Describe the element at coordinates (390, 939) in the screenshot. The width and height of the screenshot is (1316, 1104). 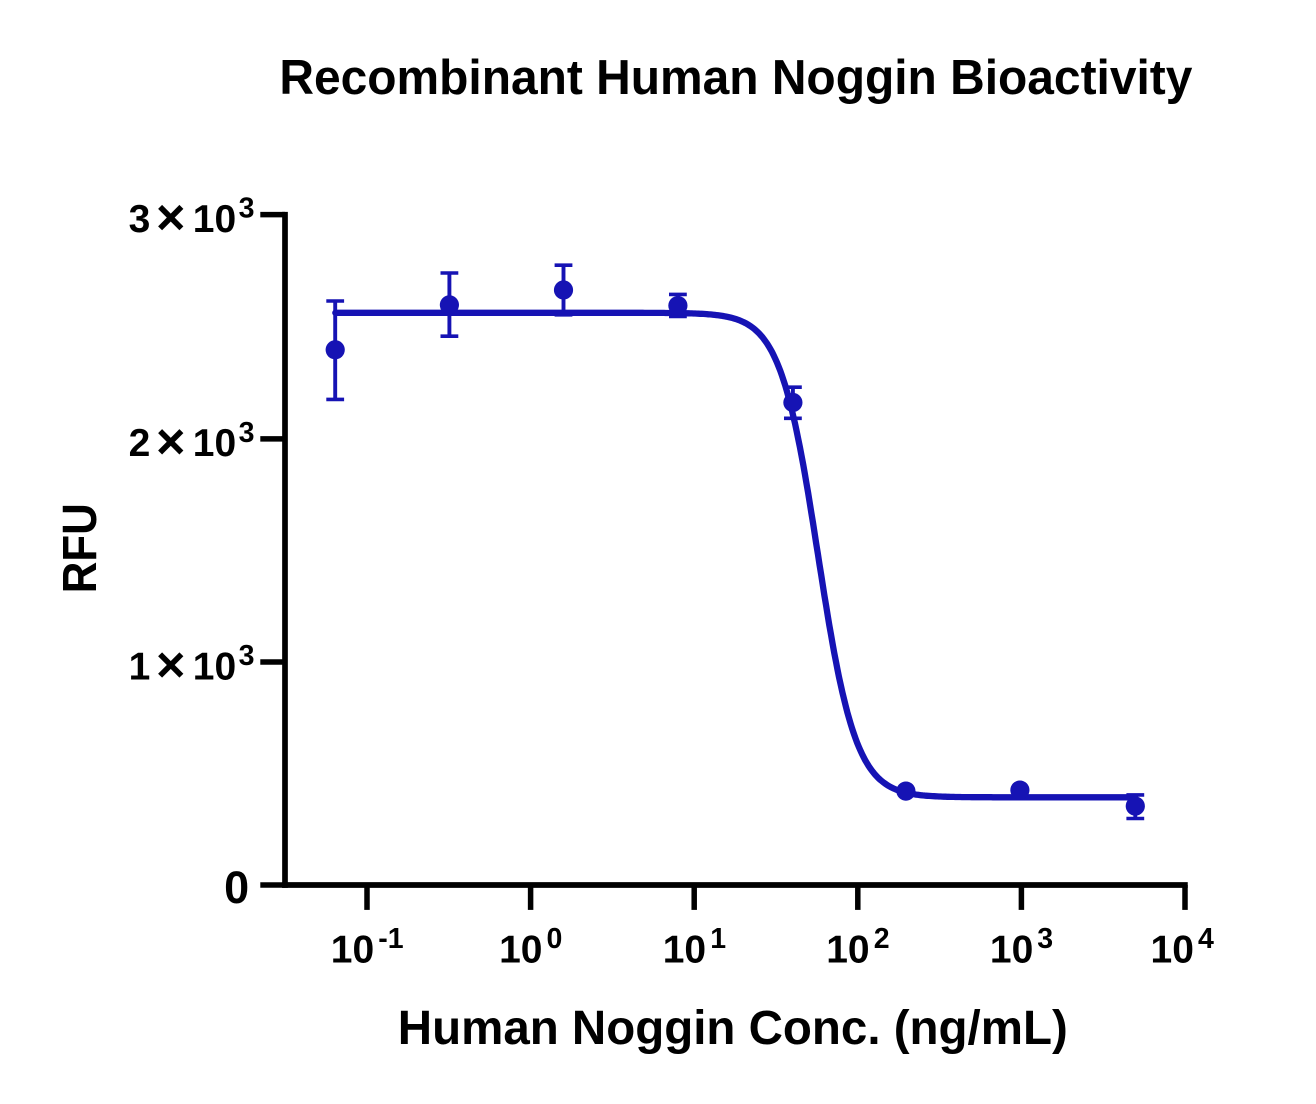
I see `svg-text: -1` at that location.